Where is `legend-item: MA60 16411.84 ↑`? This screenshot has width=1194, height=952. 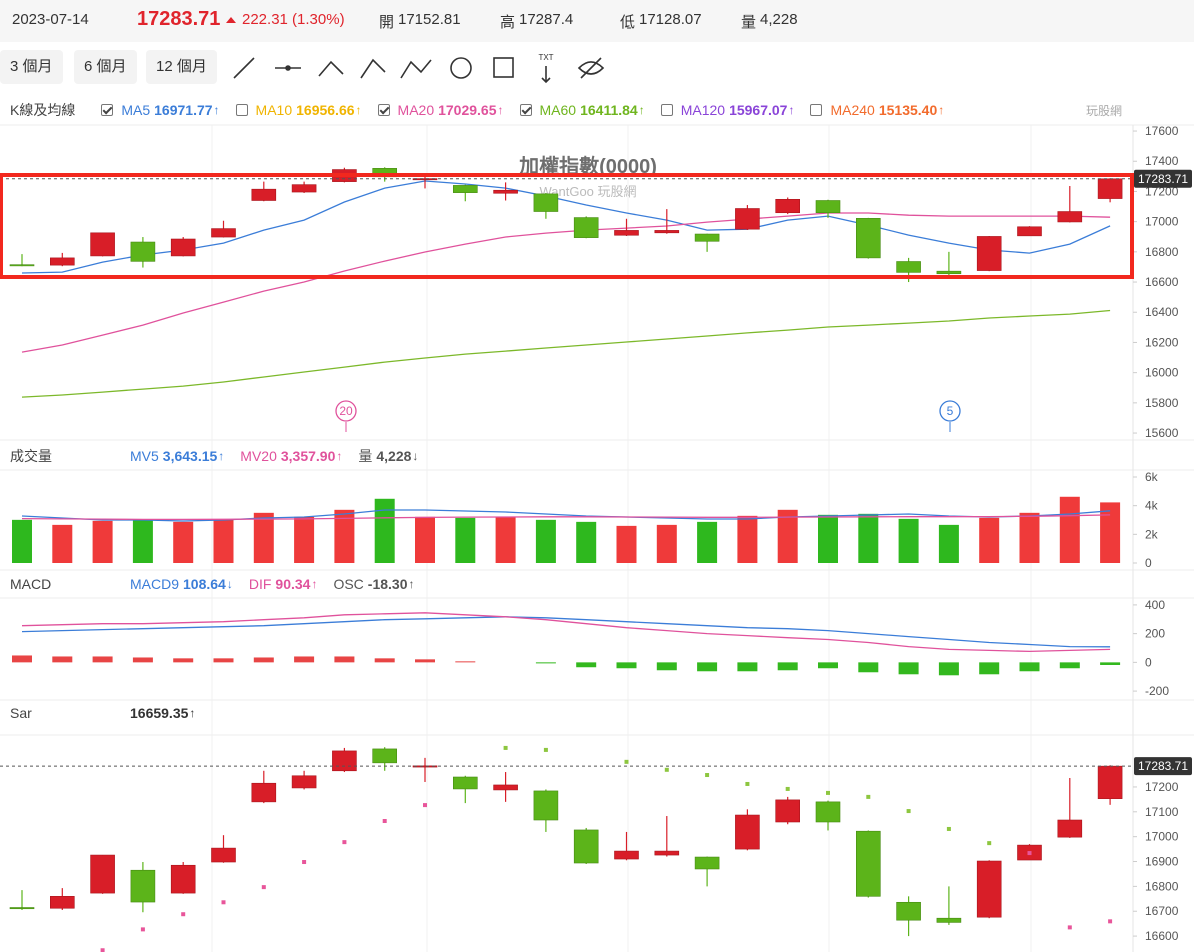 legend-item: MA60 16411.84 ↑ is located at coordinates (582, 110).